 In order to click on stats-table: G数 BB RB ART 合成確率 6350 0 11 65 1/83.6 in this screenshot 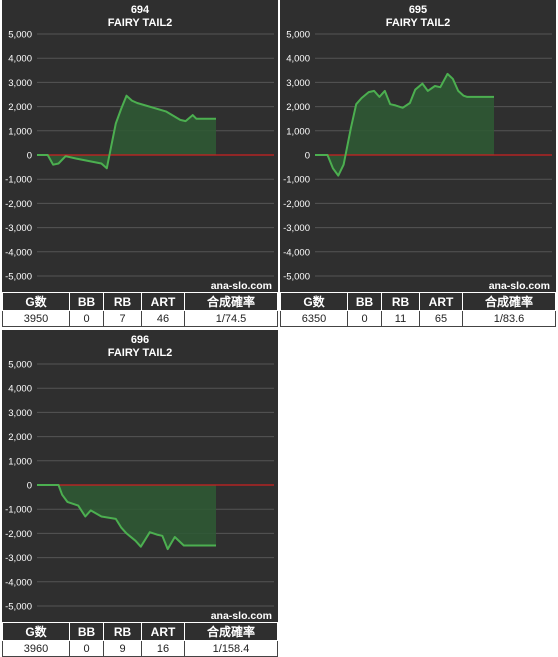, I will do `click(418, 309)`.